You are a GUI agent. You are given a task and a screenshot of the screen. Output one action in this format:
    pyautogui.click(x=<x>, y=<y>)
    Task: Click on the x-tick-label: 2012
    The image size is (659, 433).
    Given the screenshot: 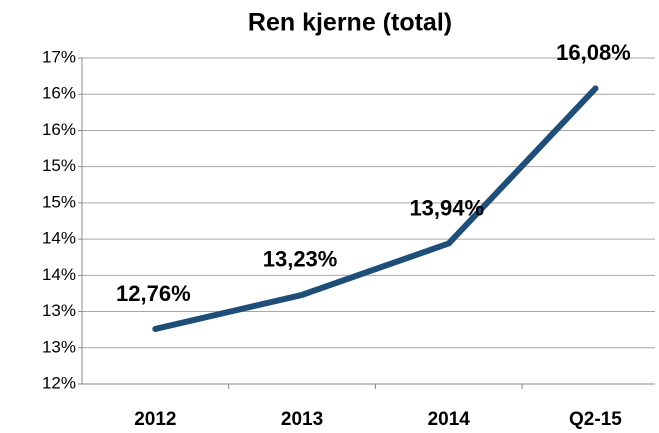 What is the action you would take?
    pyautogui.click(x=155, y=419)
    